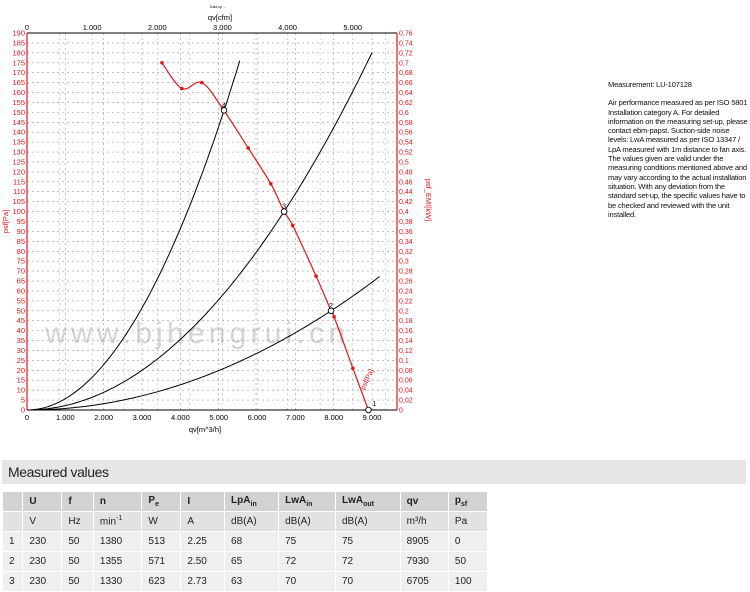  I want to click on table-cell: 1330, so click(117, 581).